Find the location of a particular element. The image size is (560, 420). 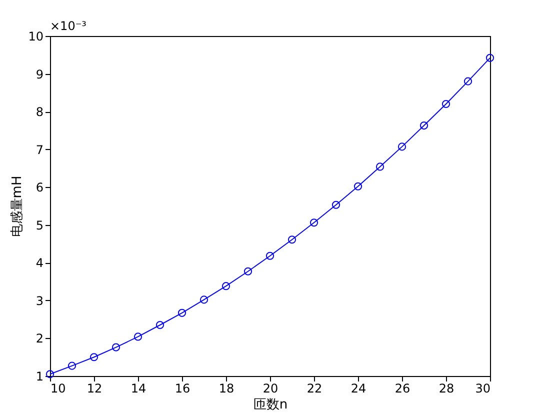

text: ×10⁻³ is located at coordinates (68, 26).